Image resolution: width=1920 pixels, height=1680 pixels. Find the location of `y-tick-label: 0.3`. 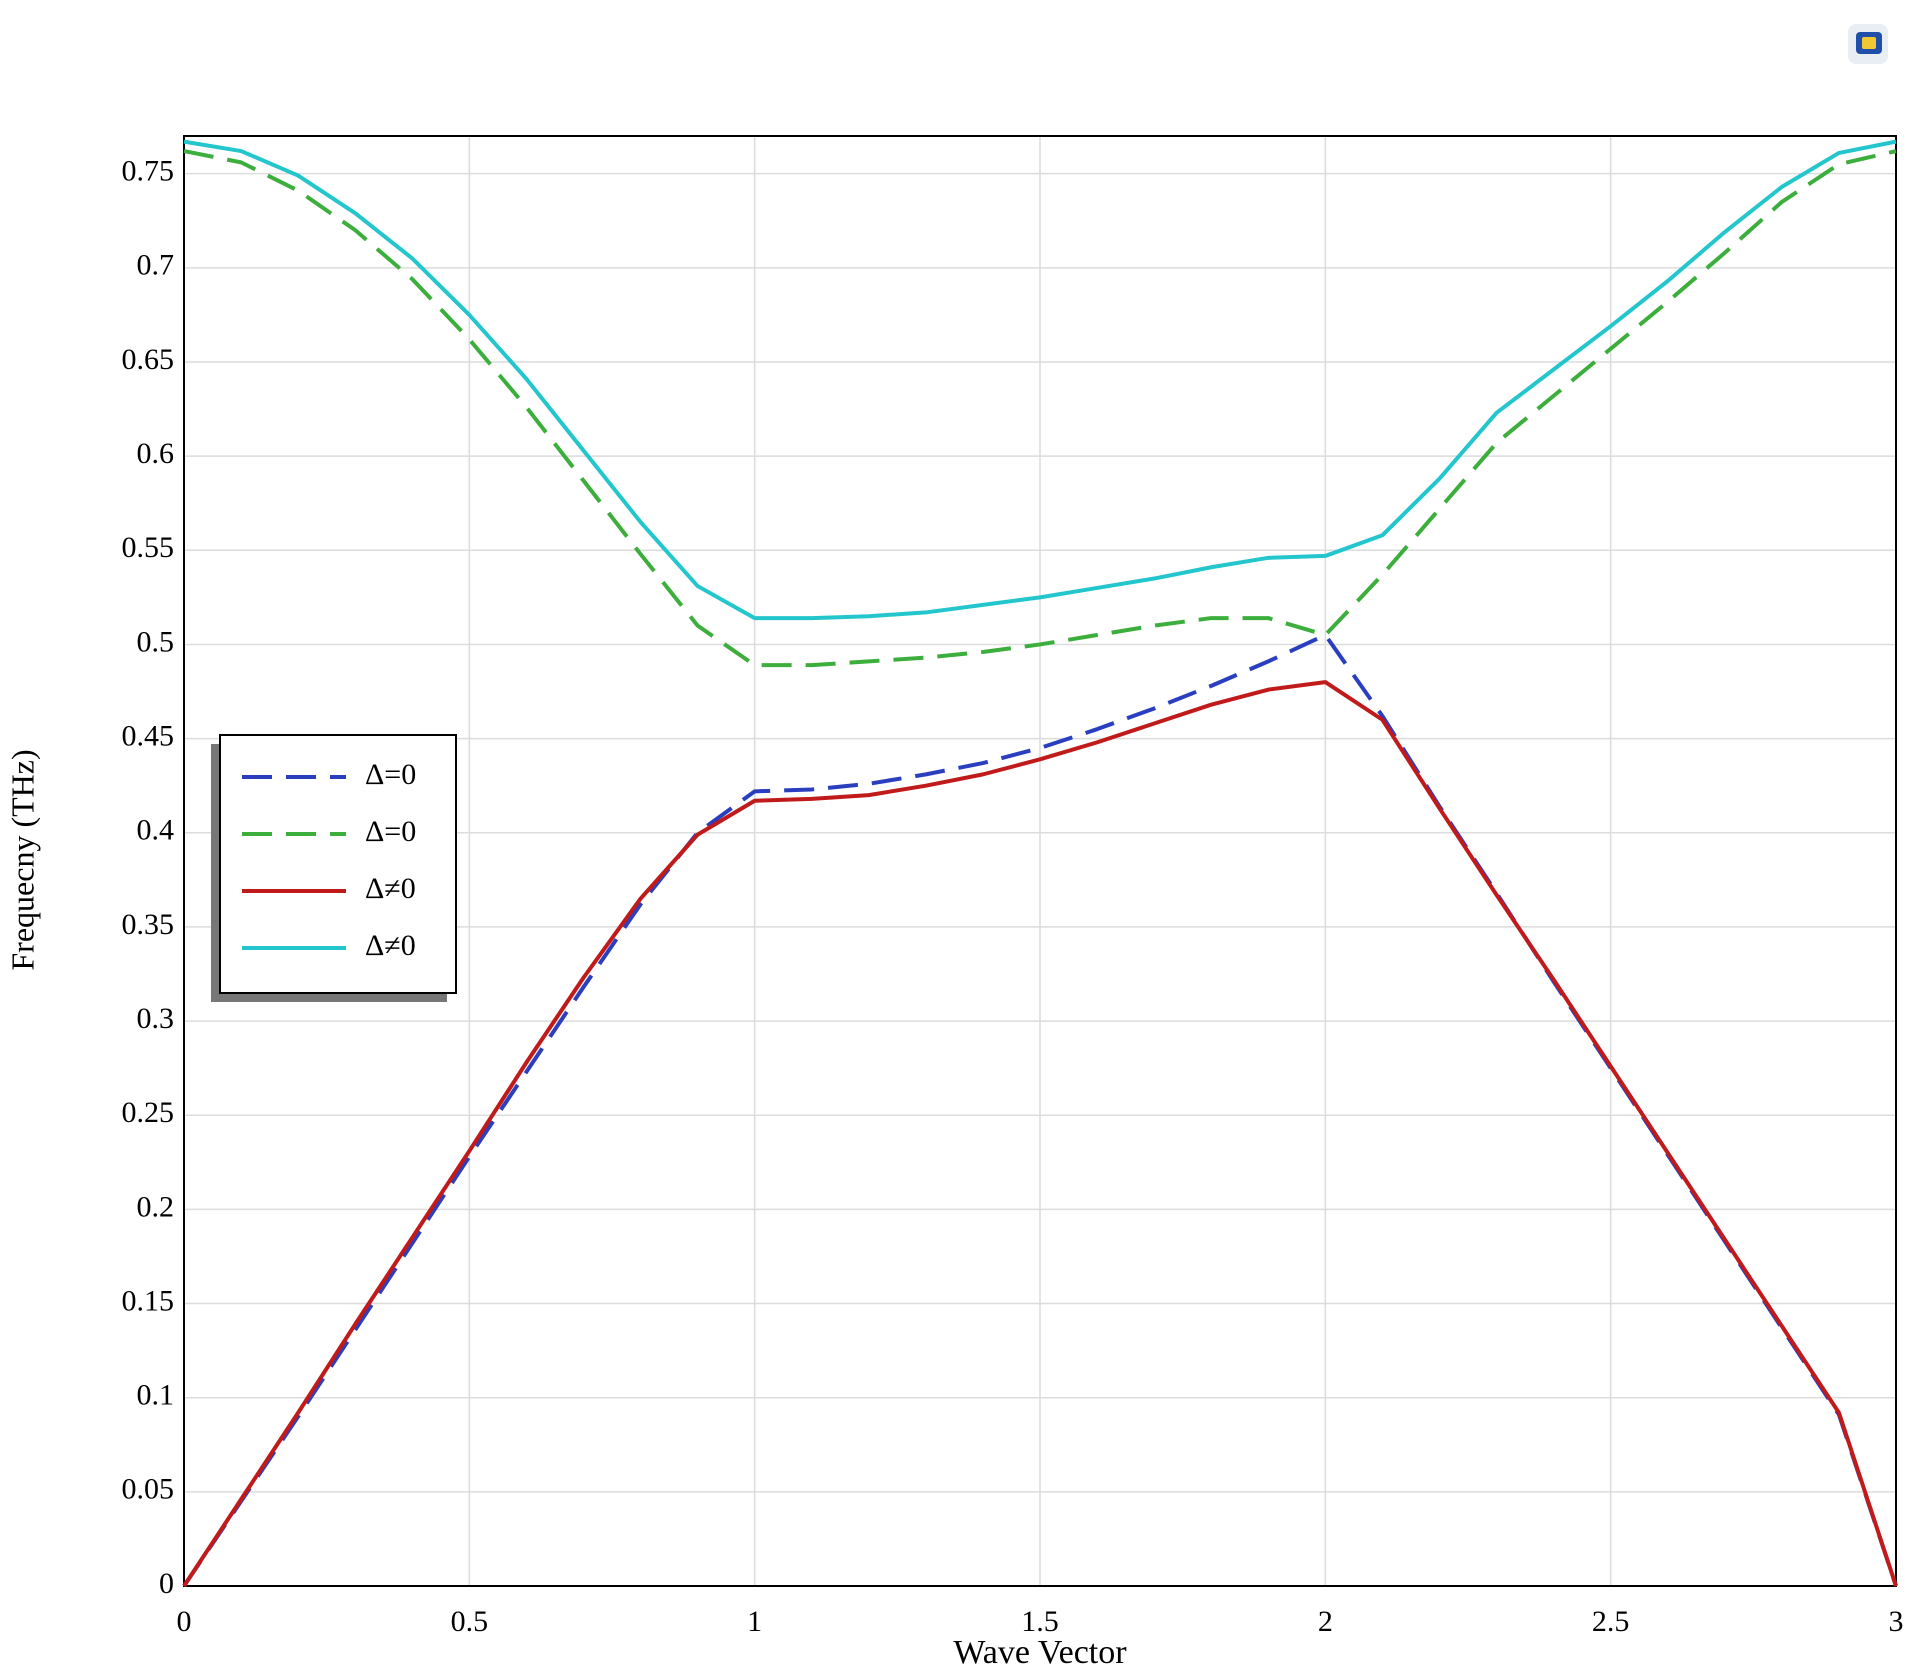

y-tick-label: 0.3 is located at coordinates (156, 1018).